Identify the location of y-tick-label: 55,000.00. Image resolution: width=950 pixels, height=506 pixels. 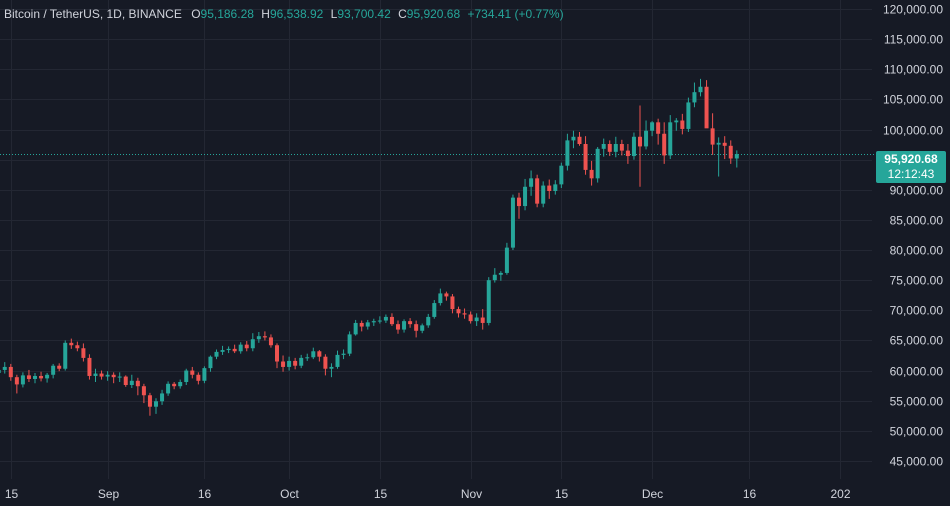
(917, 402).